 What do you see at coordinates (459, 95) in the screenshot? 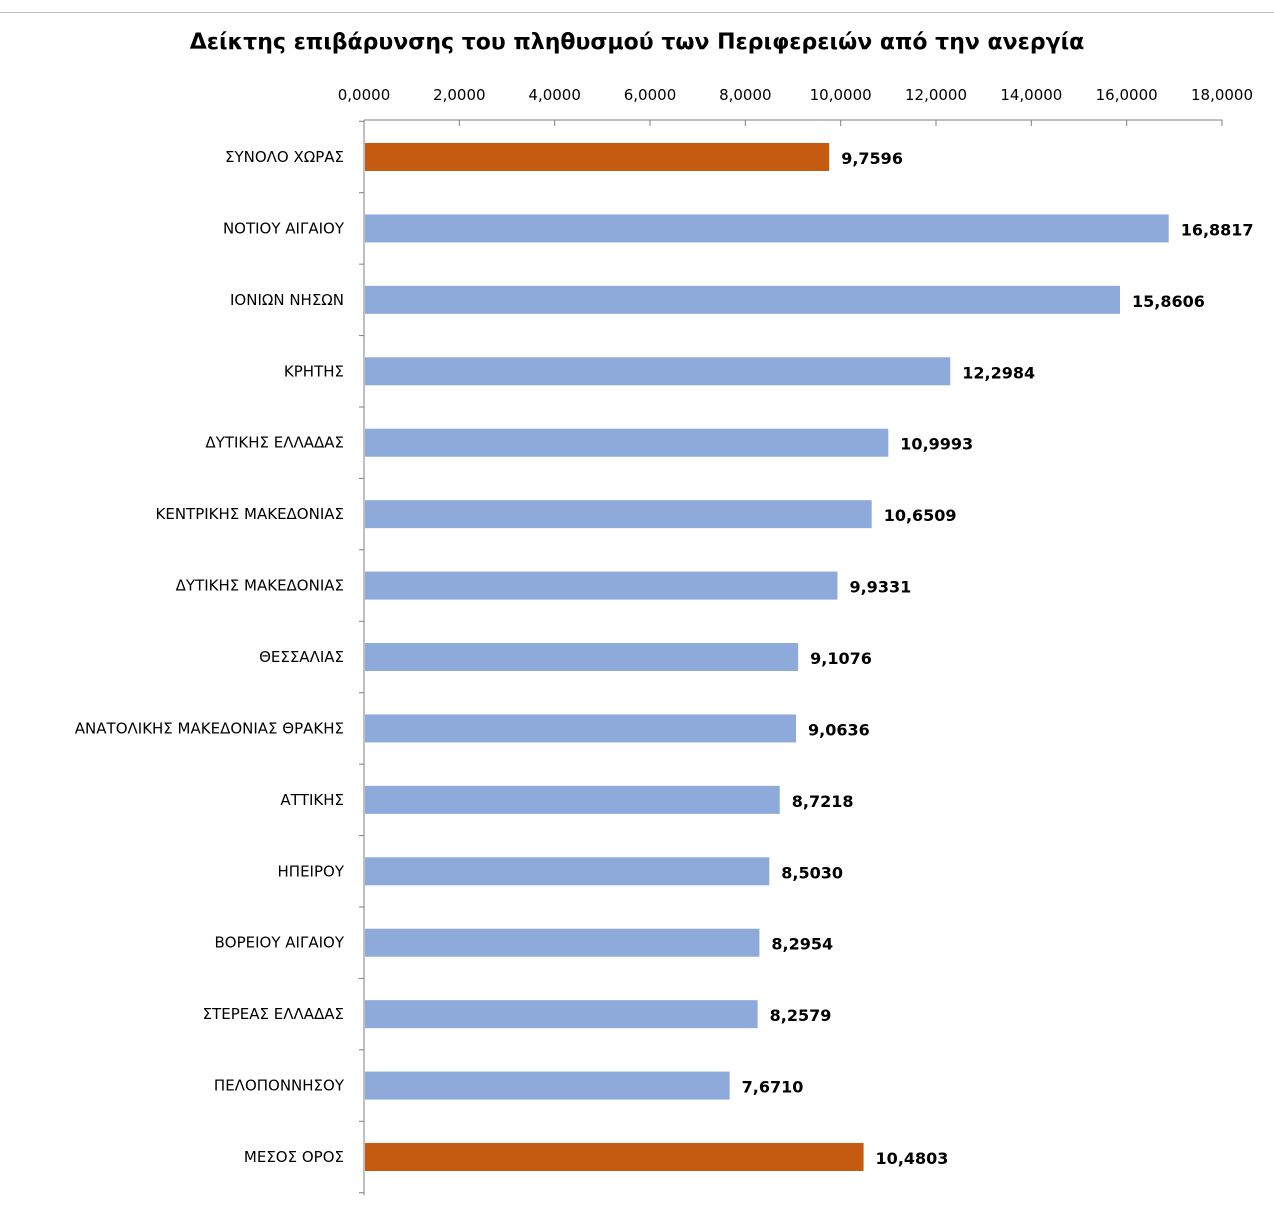
I see `x-tick-label: 2,0000` at bounding box center [459, 95].